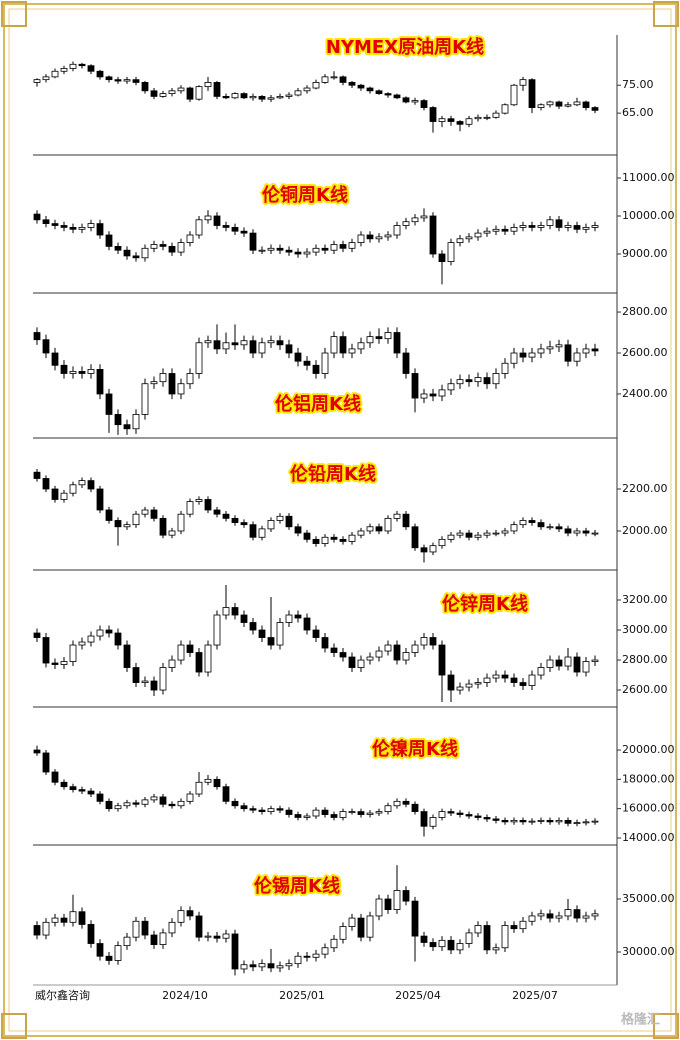  What do you see at coordinates (666, 14) in the screenshot?
I see `corner` at bounding box center [666, 14].